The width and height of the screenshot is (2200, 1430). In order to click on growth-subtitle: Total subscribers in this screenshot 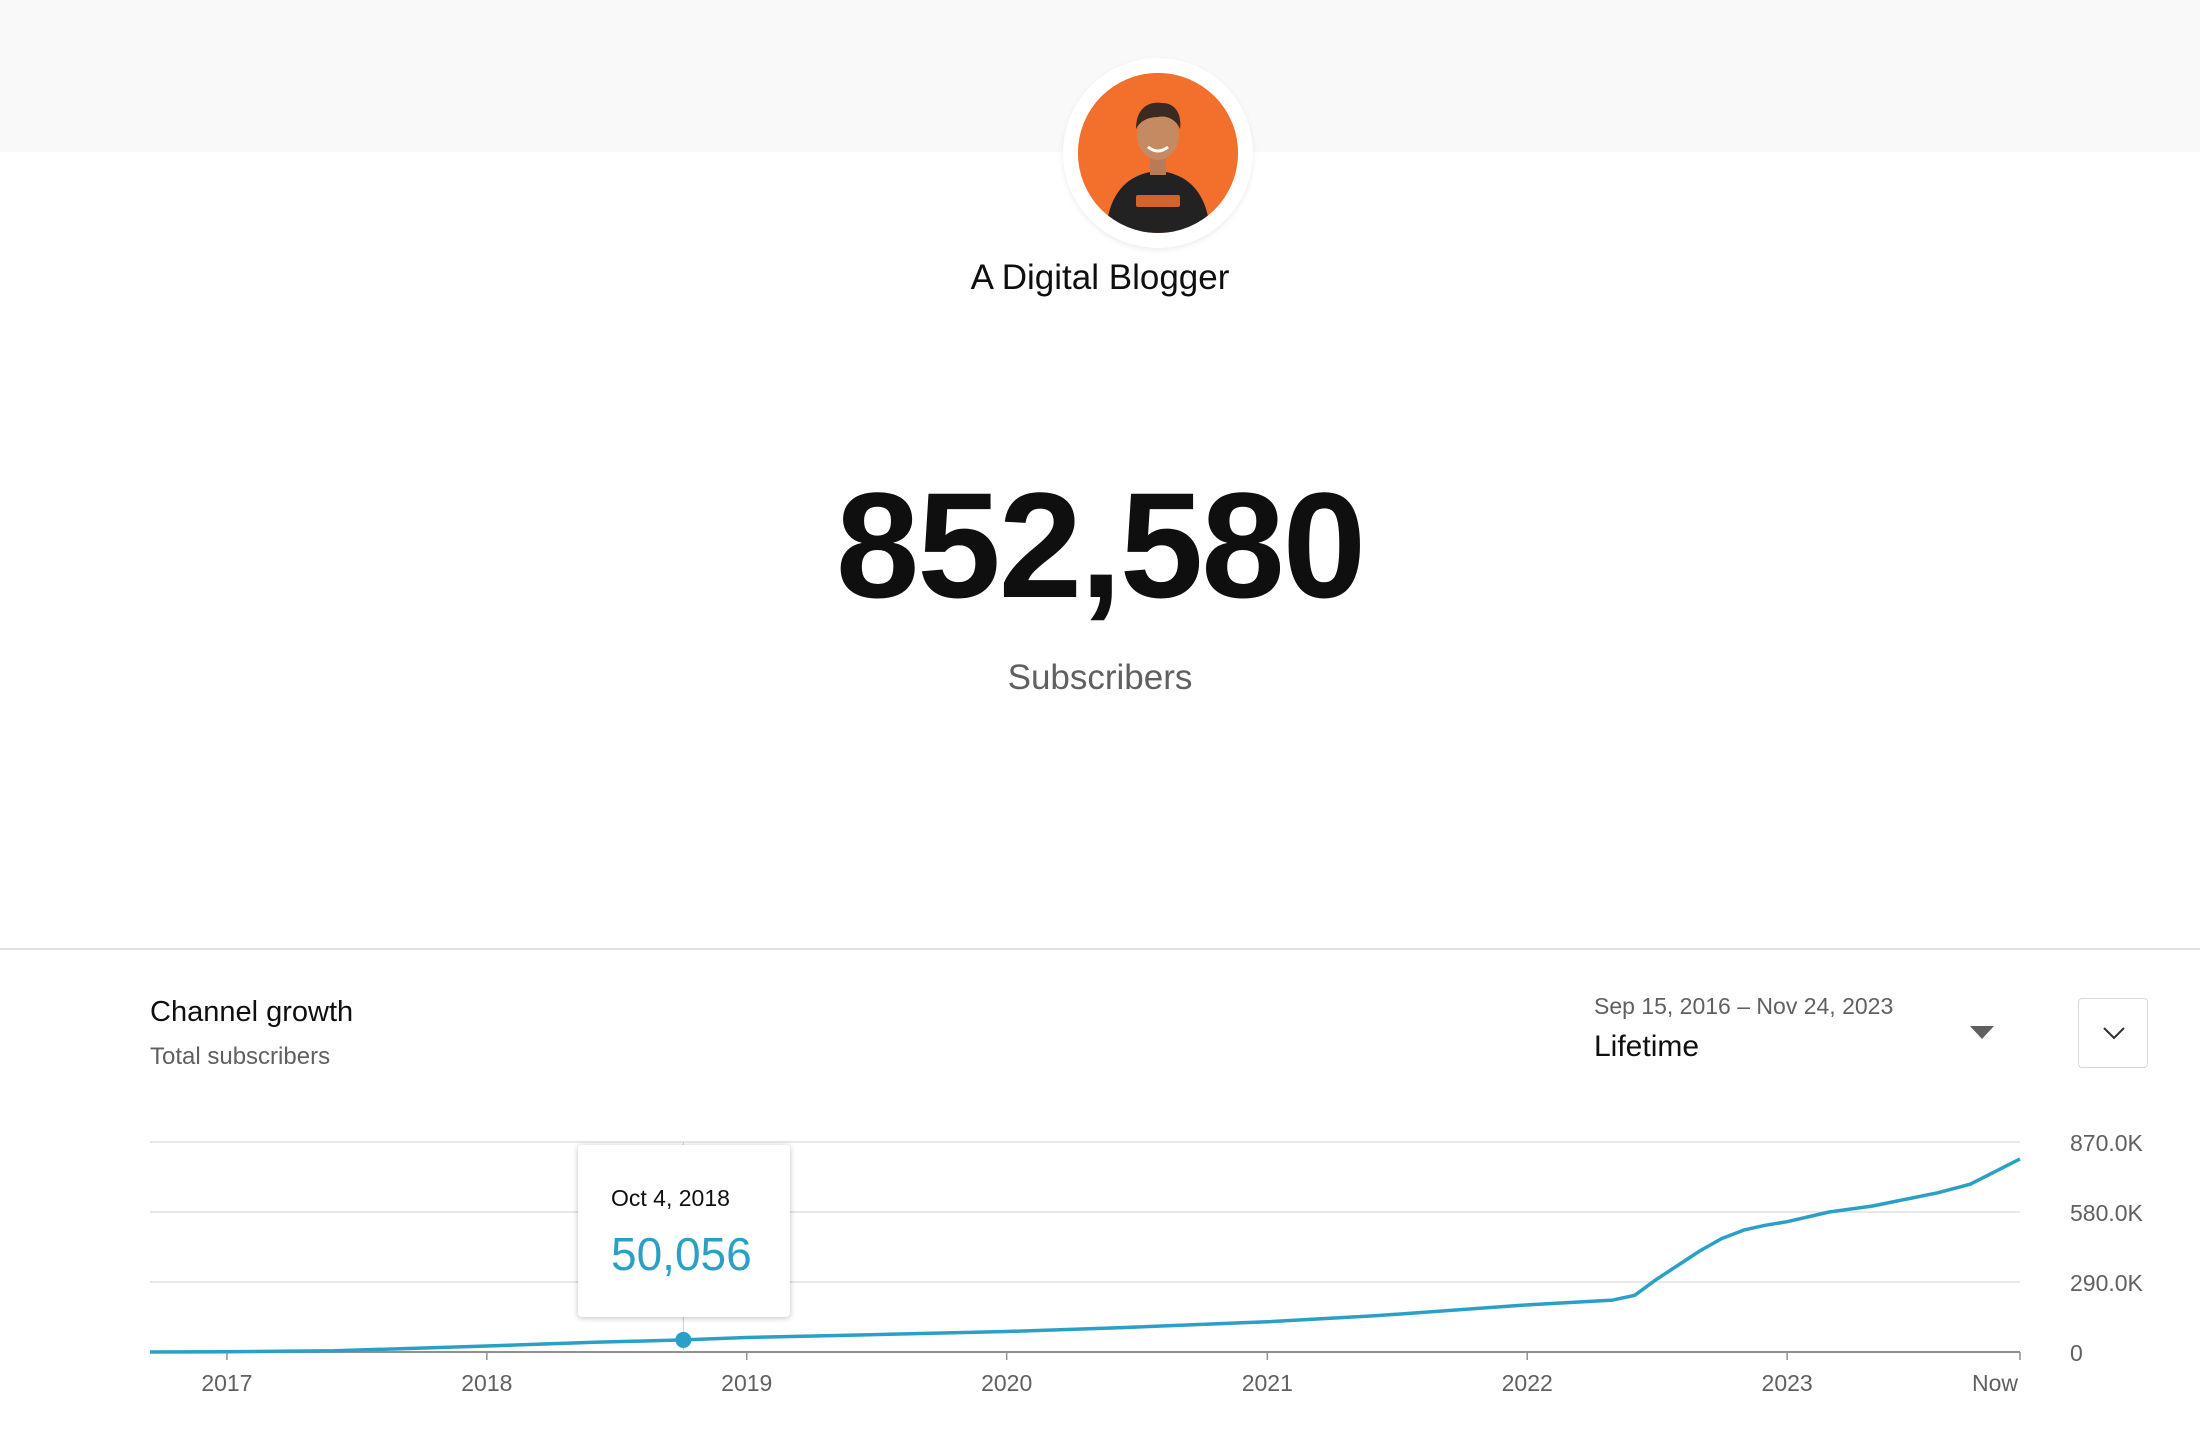, I will do `click(240, 1056)`.